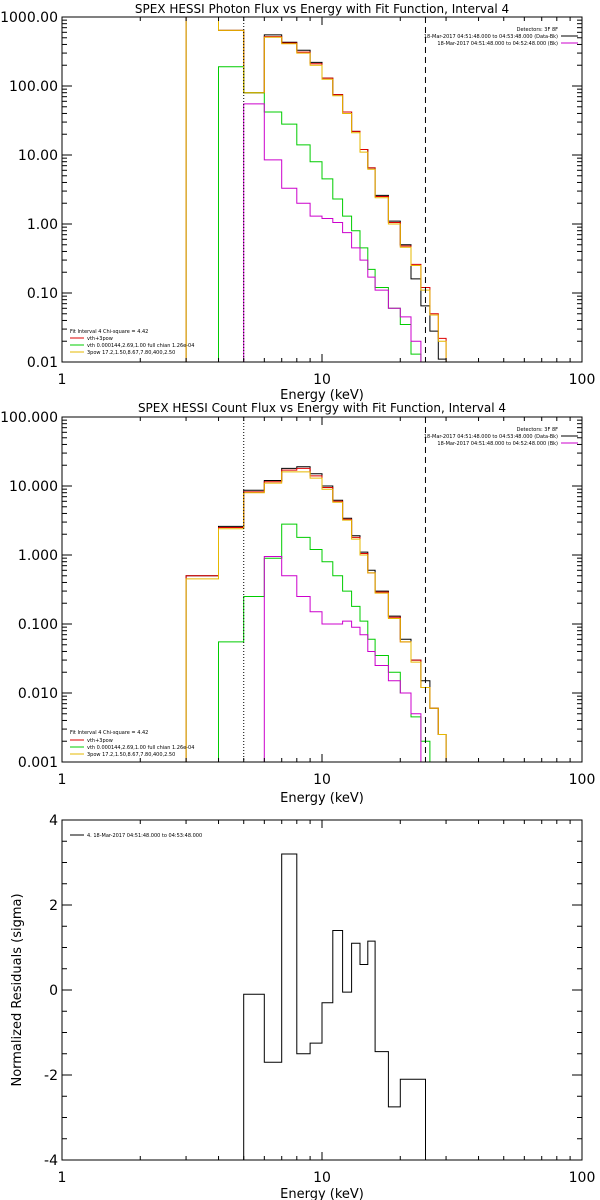  I want to click on photon-flux-fit-entry-2: 3pow 17.2,1.50,8.67,7.80,400,2.50, so click(131, 353).